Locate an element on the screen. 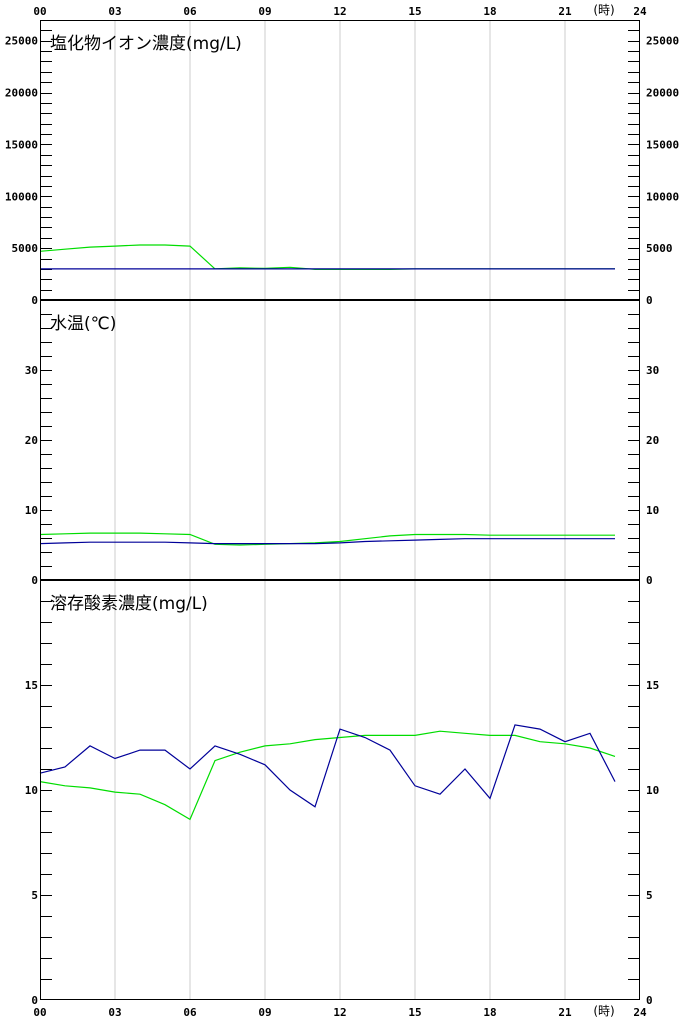 Image resolution: width=680 pixels, height=1020 pixels. x-tick-label-top: 18 is located at coordinates (489, 11).